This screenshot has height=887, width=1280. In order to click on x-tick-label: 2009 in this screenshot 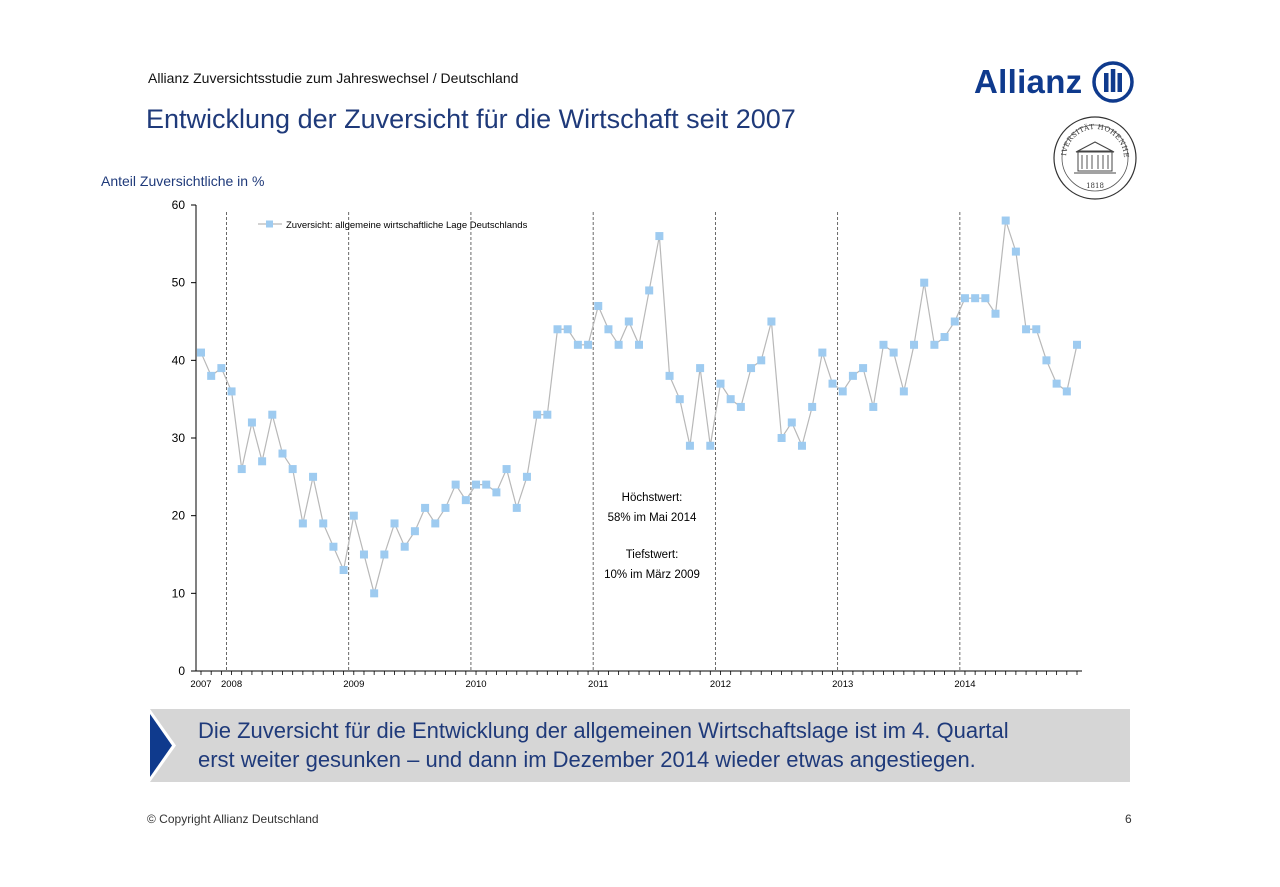, I will do `click(353, 684)`.